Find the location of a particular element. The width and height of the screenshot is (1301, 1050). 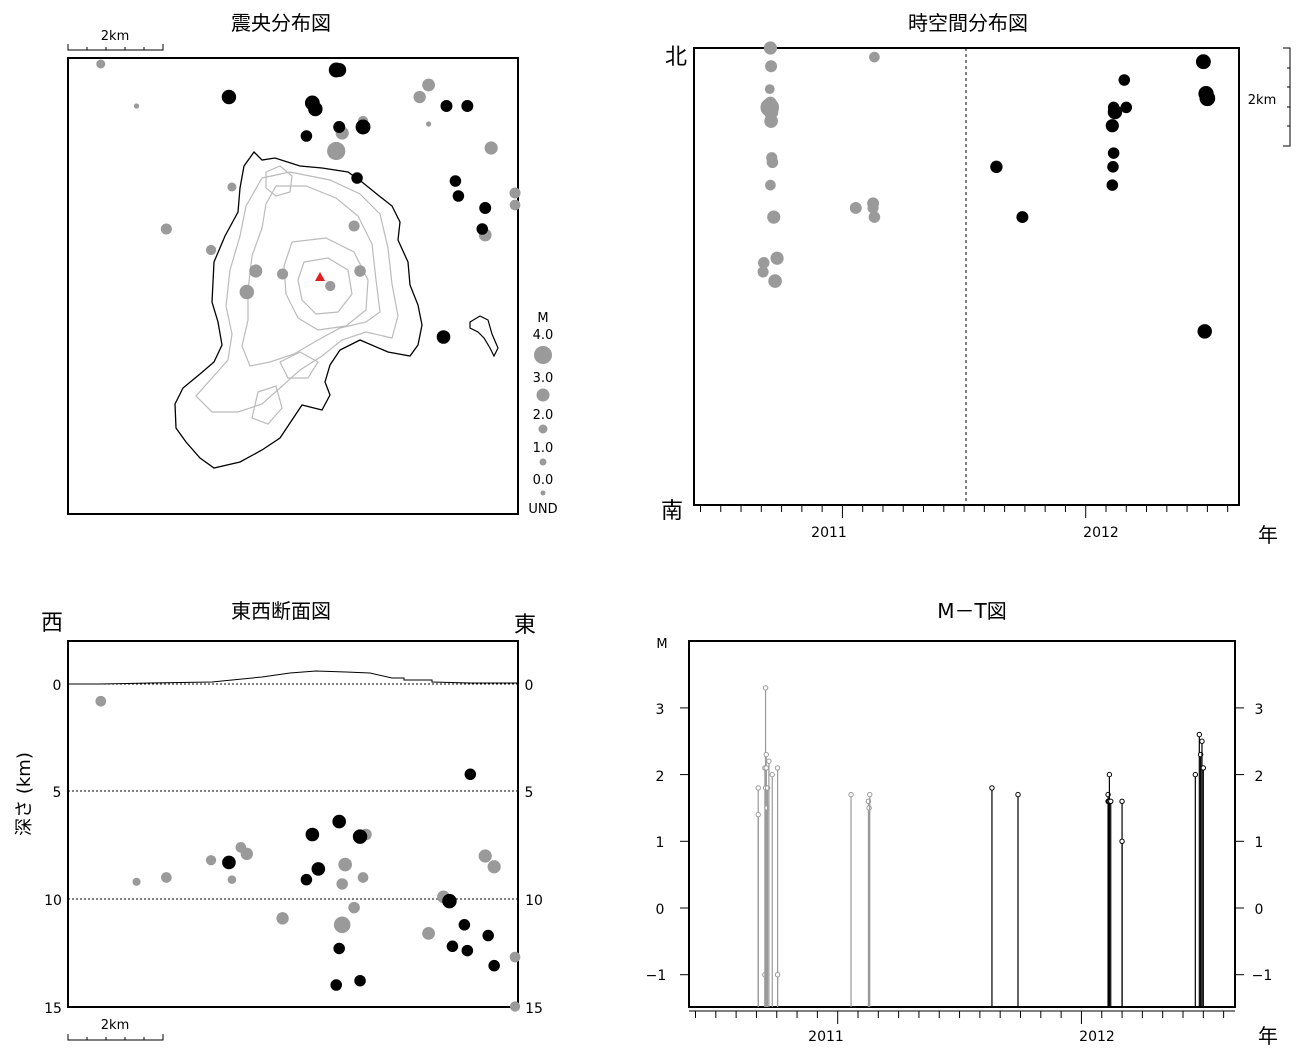

depth-tick-right-0: 0 is located at coordinates (529, 686).